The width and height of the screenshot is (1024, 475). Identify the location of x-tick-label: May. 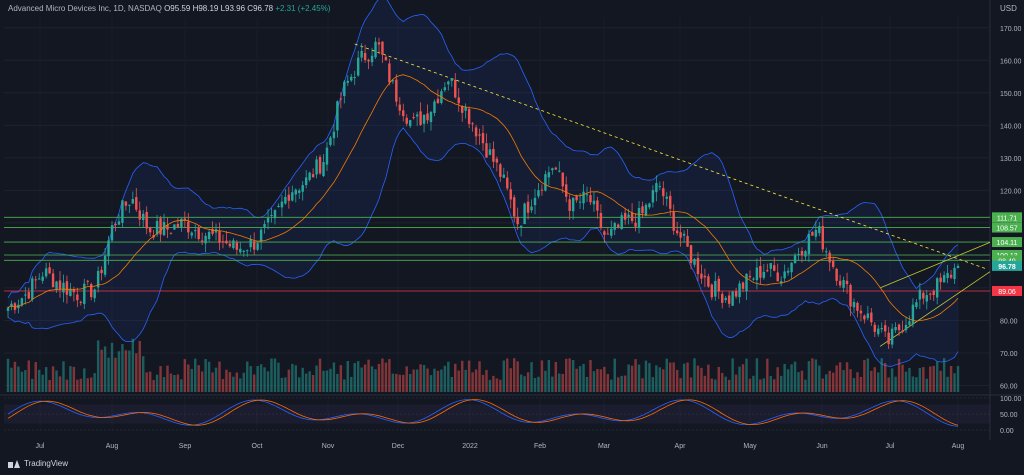
(750, 446).